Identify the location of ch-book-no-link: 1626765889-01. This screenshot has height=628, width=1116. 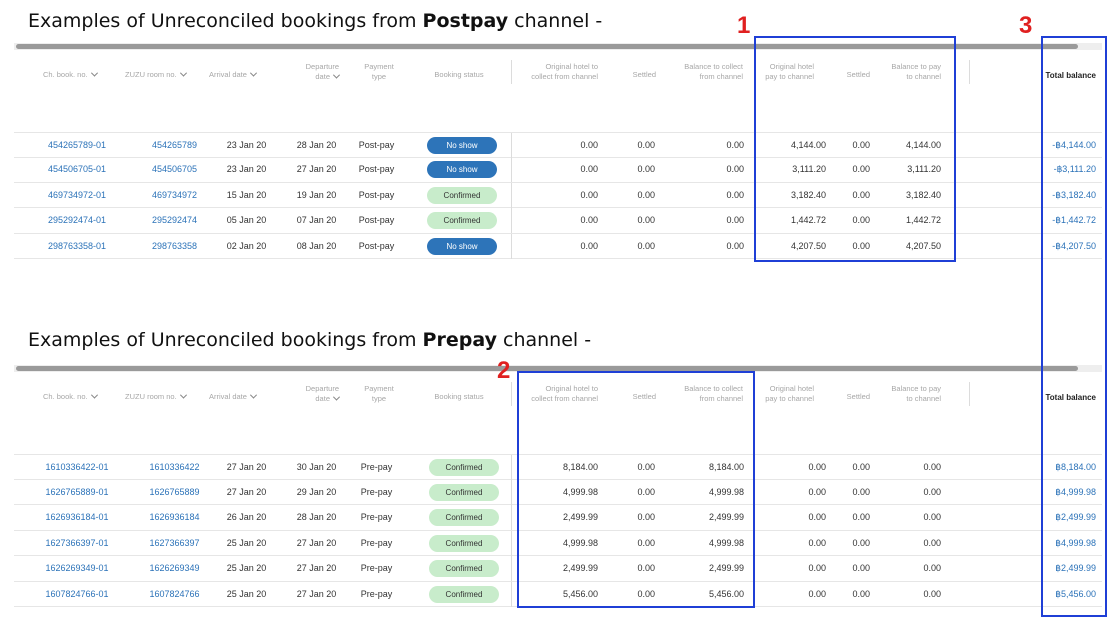
(77, 491).